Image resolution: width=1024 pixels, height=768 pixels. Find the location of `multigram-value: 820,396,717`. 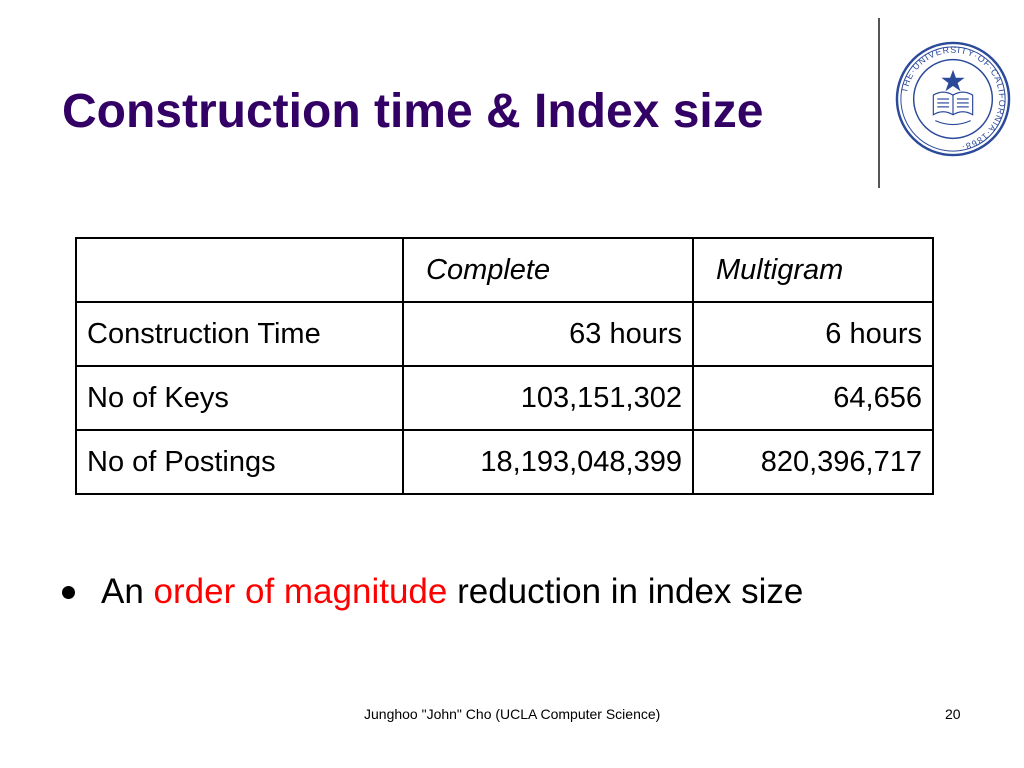

multigram-value: 820,396,717 is located at coordinates (813, 462).